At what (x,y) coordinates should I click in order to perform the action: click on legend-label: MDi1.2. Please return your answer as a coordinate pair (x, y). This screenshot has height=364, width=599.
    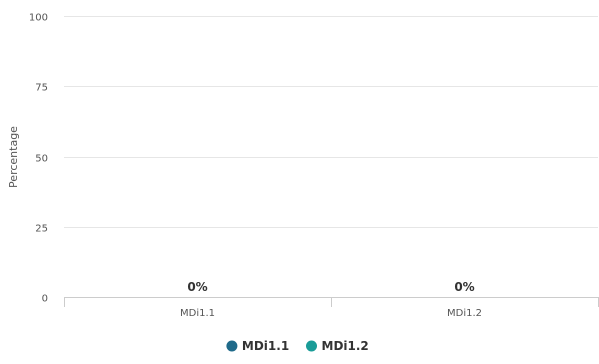
    Looking at the image, I should click on (345, 346).